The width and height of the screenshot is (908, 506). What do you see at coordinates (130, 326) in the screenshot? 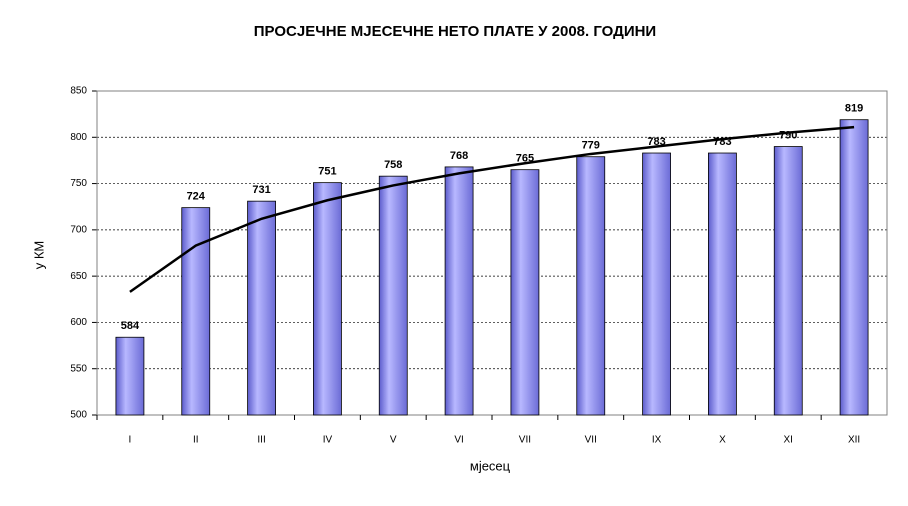
I see `value-label: 584` at bounding box center [130, 326].